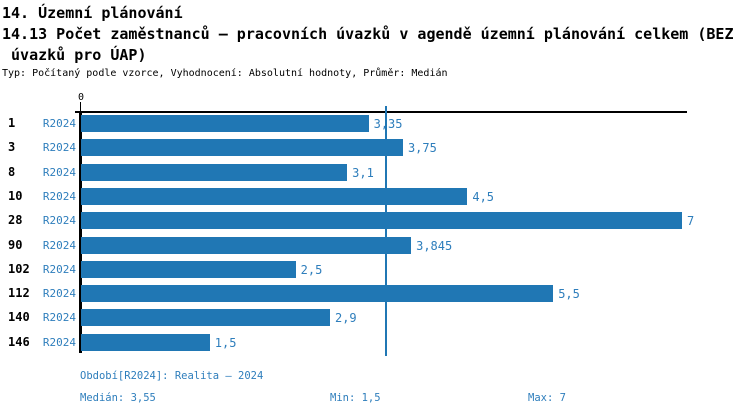 The height and width of the screenshot is (414, 750). I want to click on y-axis-line, so click(80, 232).